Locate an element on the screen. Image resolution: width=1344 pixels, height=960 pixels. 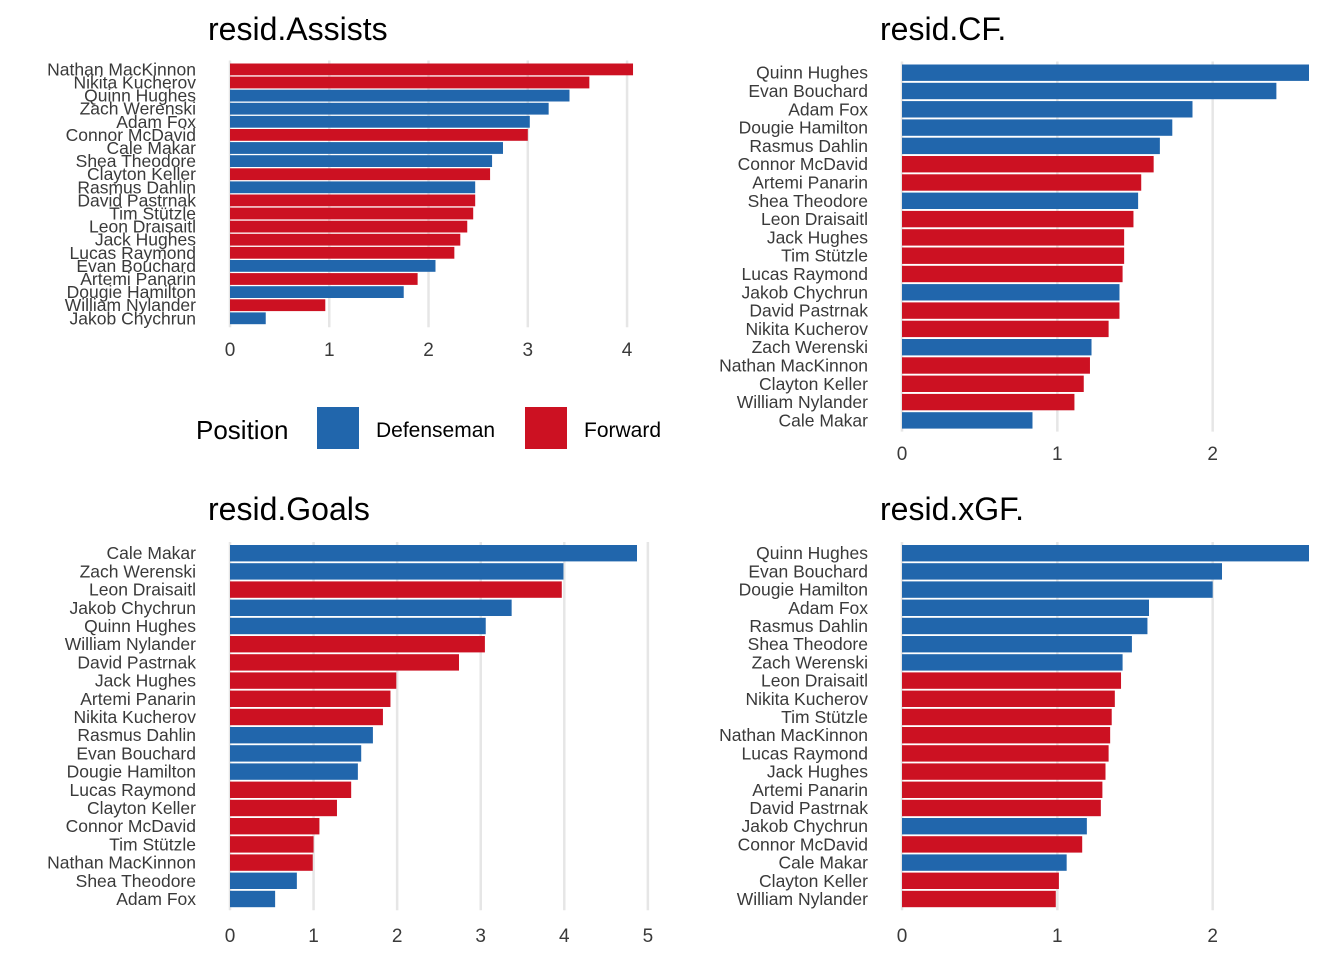
x-tick-label: 2 is located at coordinates (1212, 936).